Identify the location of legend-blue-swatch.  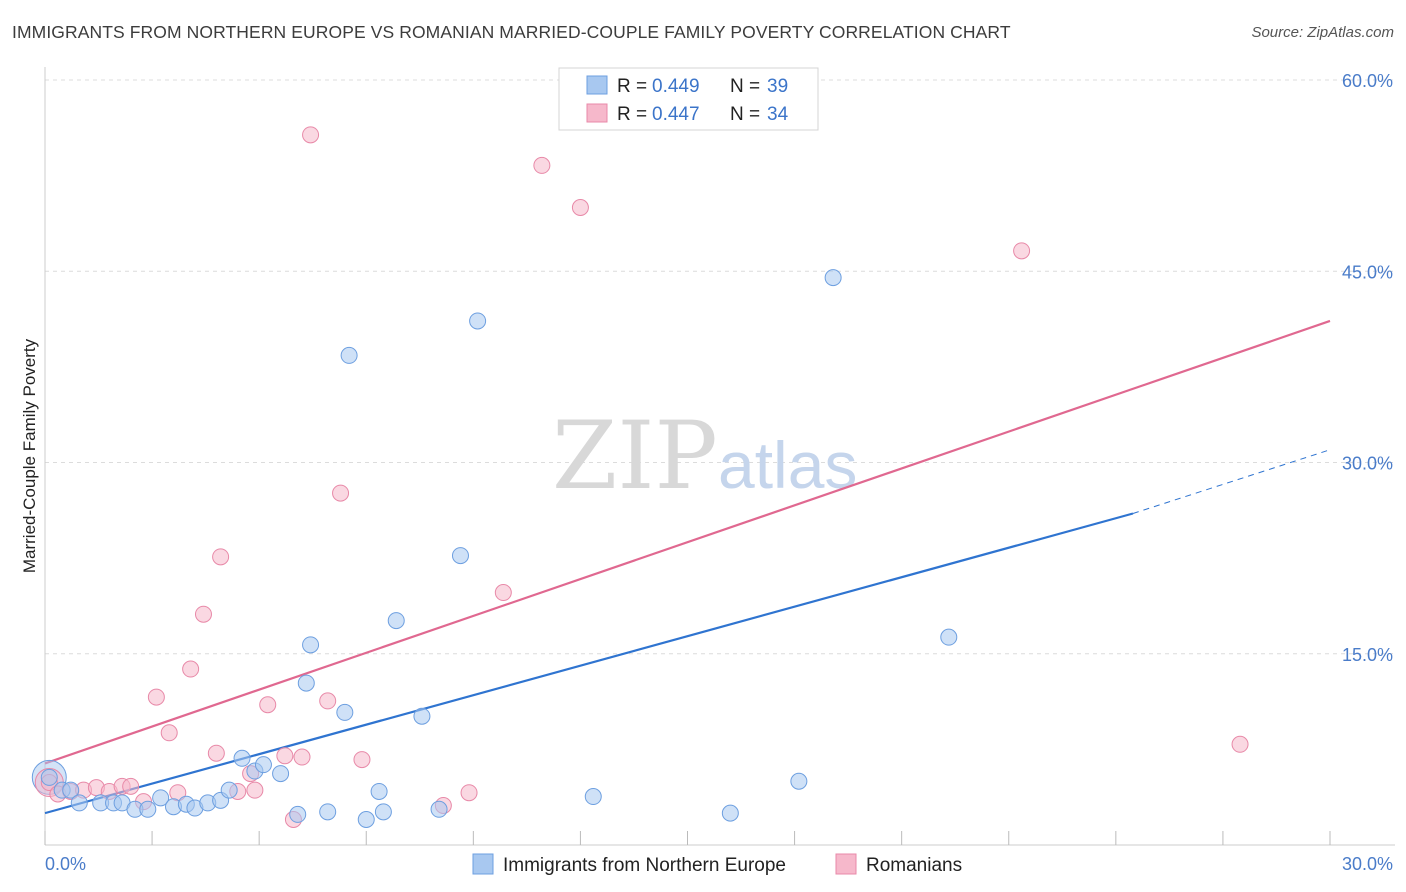
(597, 85).